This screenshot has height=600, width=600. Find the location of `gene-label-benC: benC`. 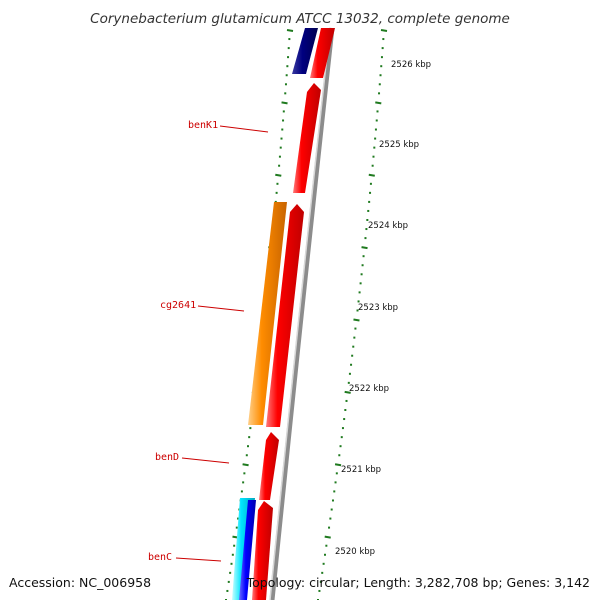

gene-label-benC: benC is located at coordinates (160, 557).